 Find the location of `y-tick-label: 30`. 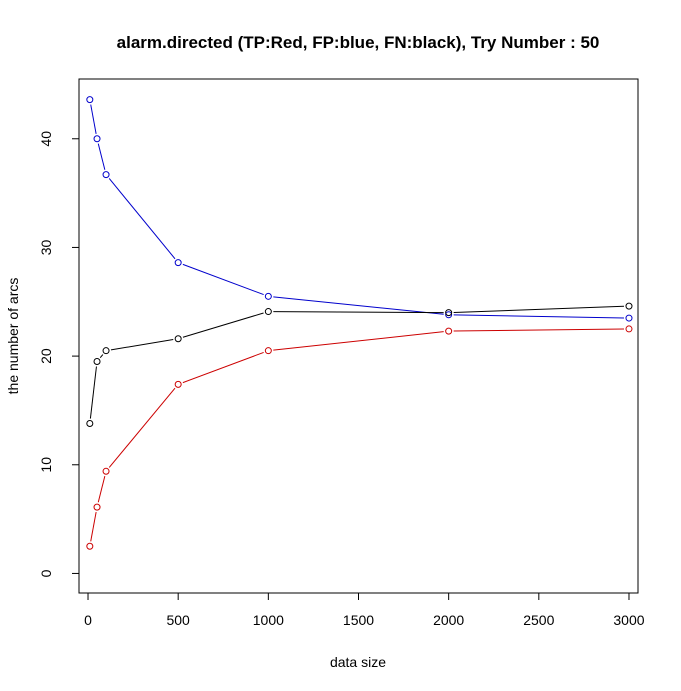

y-tick-label: 30 is located at coordinates (46, 247).